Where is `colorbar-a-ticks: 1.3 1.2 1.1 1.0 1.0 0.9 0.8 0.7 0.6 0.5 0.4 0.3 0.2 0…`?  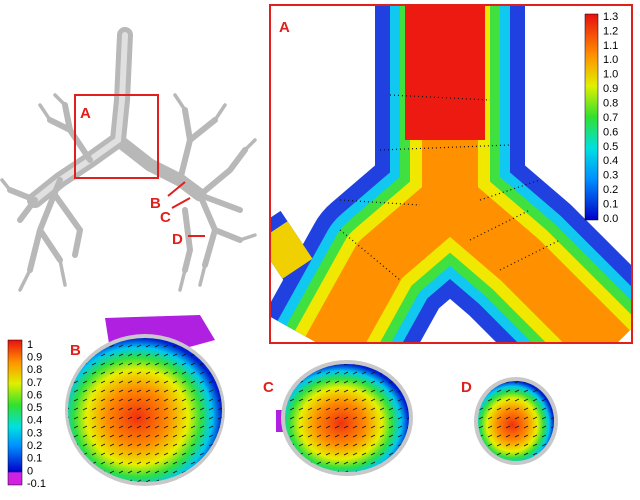
colorbar-a-ticks: 1.3 1.2 1.1 1.0 1.0 0.9 0.8 0.7 0.6 0.5 0.4 0.3 0.2 0… is located at coordinates (610, 118).